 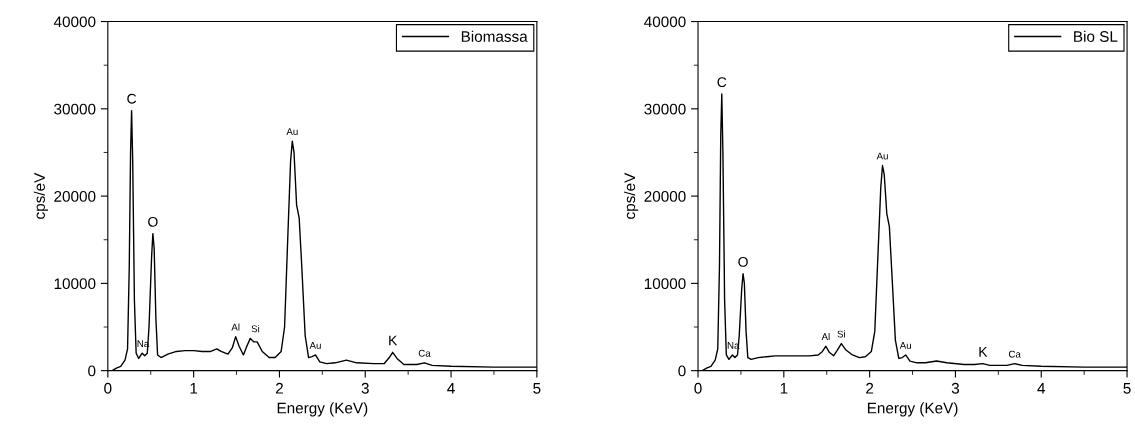 What do you see at coordinates (1096, 36) in the screenshot?
I see `legend-label: Bio SL` at bounding box center [1096, 36].